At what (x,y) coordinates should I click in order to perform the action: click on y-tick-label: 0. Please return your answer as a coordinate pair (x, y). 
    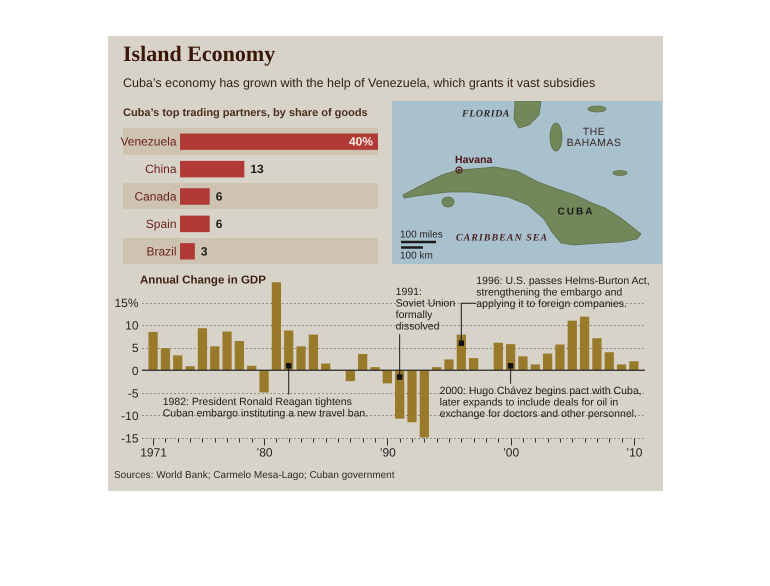
    Looking at the image, I should click on (135, 371).